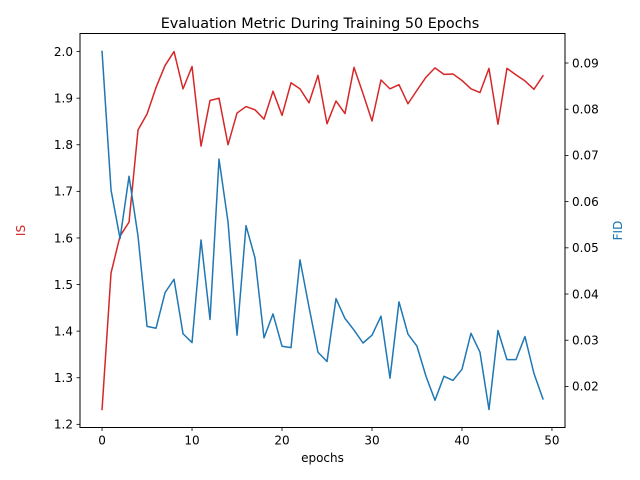 This screenshot has height=480, width=640. I want to click on right-y-tick-label: 0.03, so click(585, 341).